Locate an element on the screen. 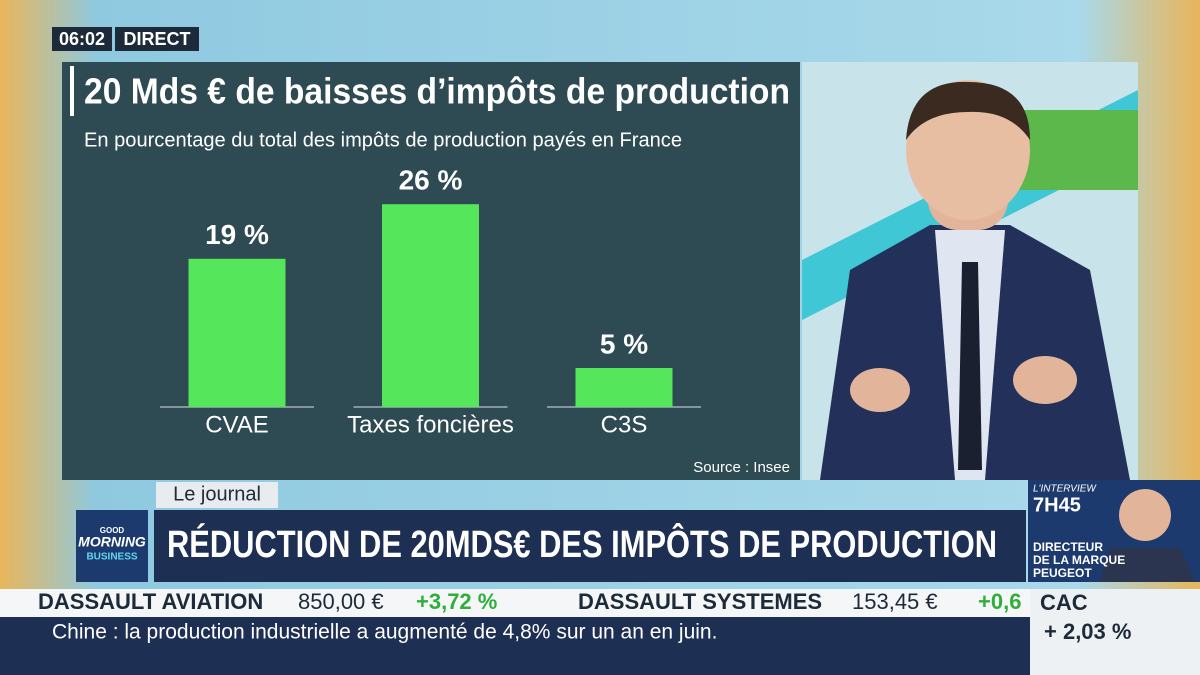  value-label: 5 % is located at coordinates (624, 343).